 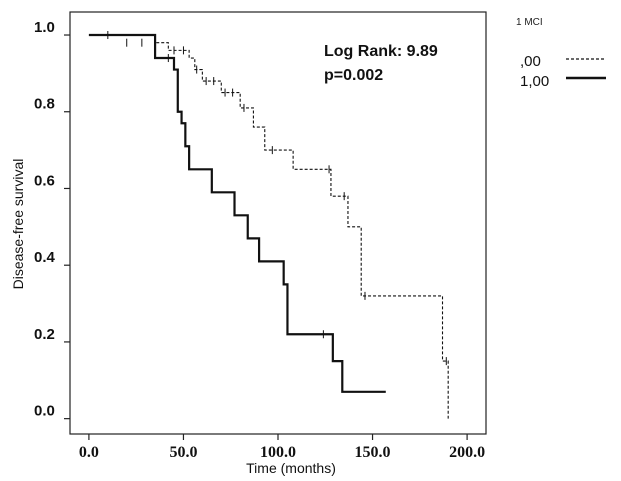 I want to click on x-tick-label: 150.0, so click(x=373, y=452).